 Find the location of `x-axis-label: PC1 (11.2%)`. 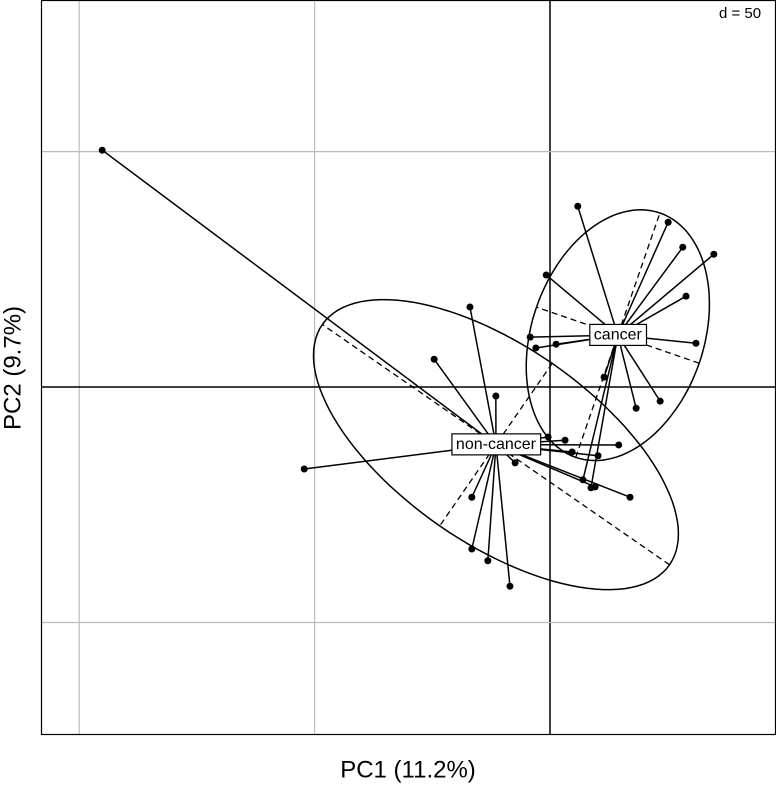

x-axis-label: PC1 (11.2%) is located at coordinates (408, 769).